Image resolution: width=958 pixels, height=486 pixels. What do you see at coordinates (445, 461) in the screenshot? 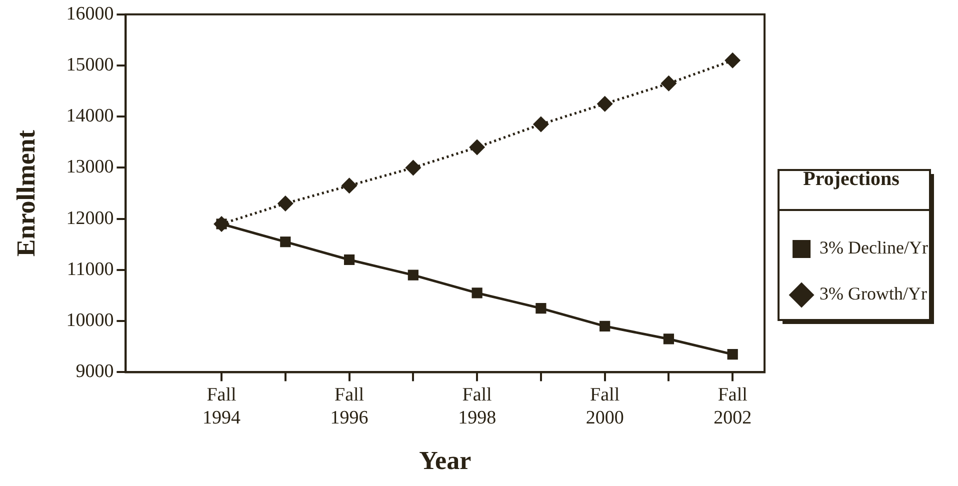
I see `x-axis-title: Year` at bounding box center [445, 461].